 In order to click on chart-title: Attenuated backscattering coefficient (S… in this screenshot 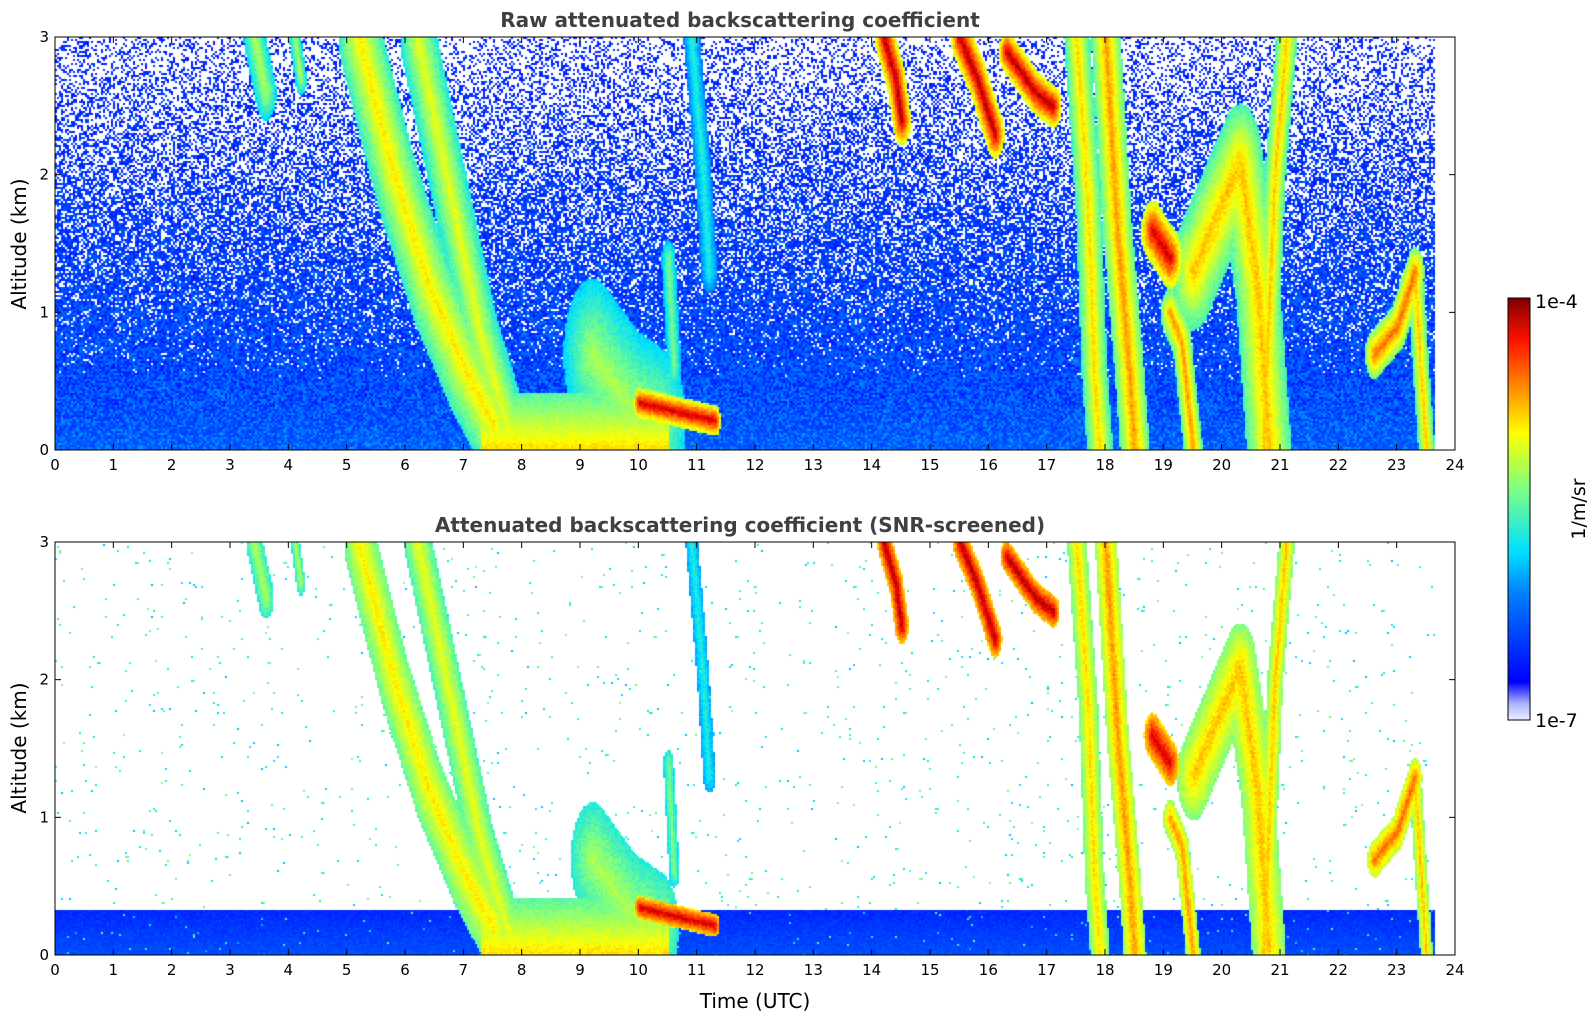, I will do `click(740, 525)`.